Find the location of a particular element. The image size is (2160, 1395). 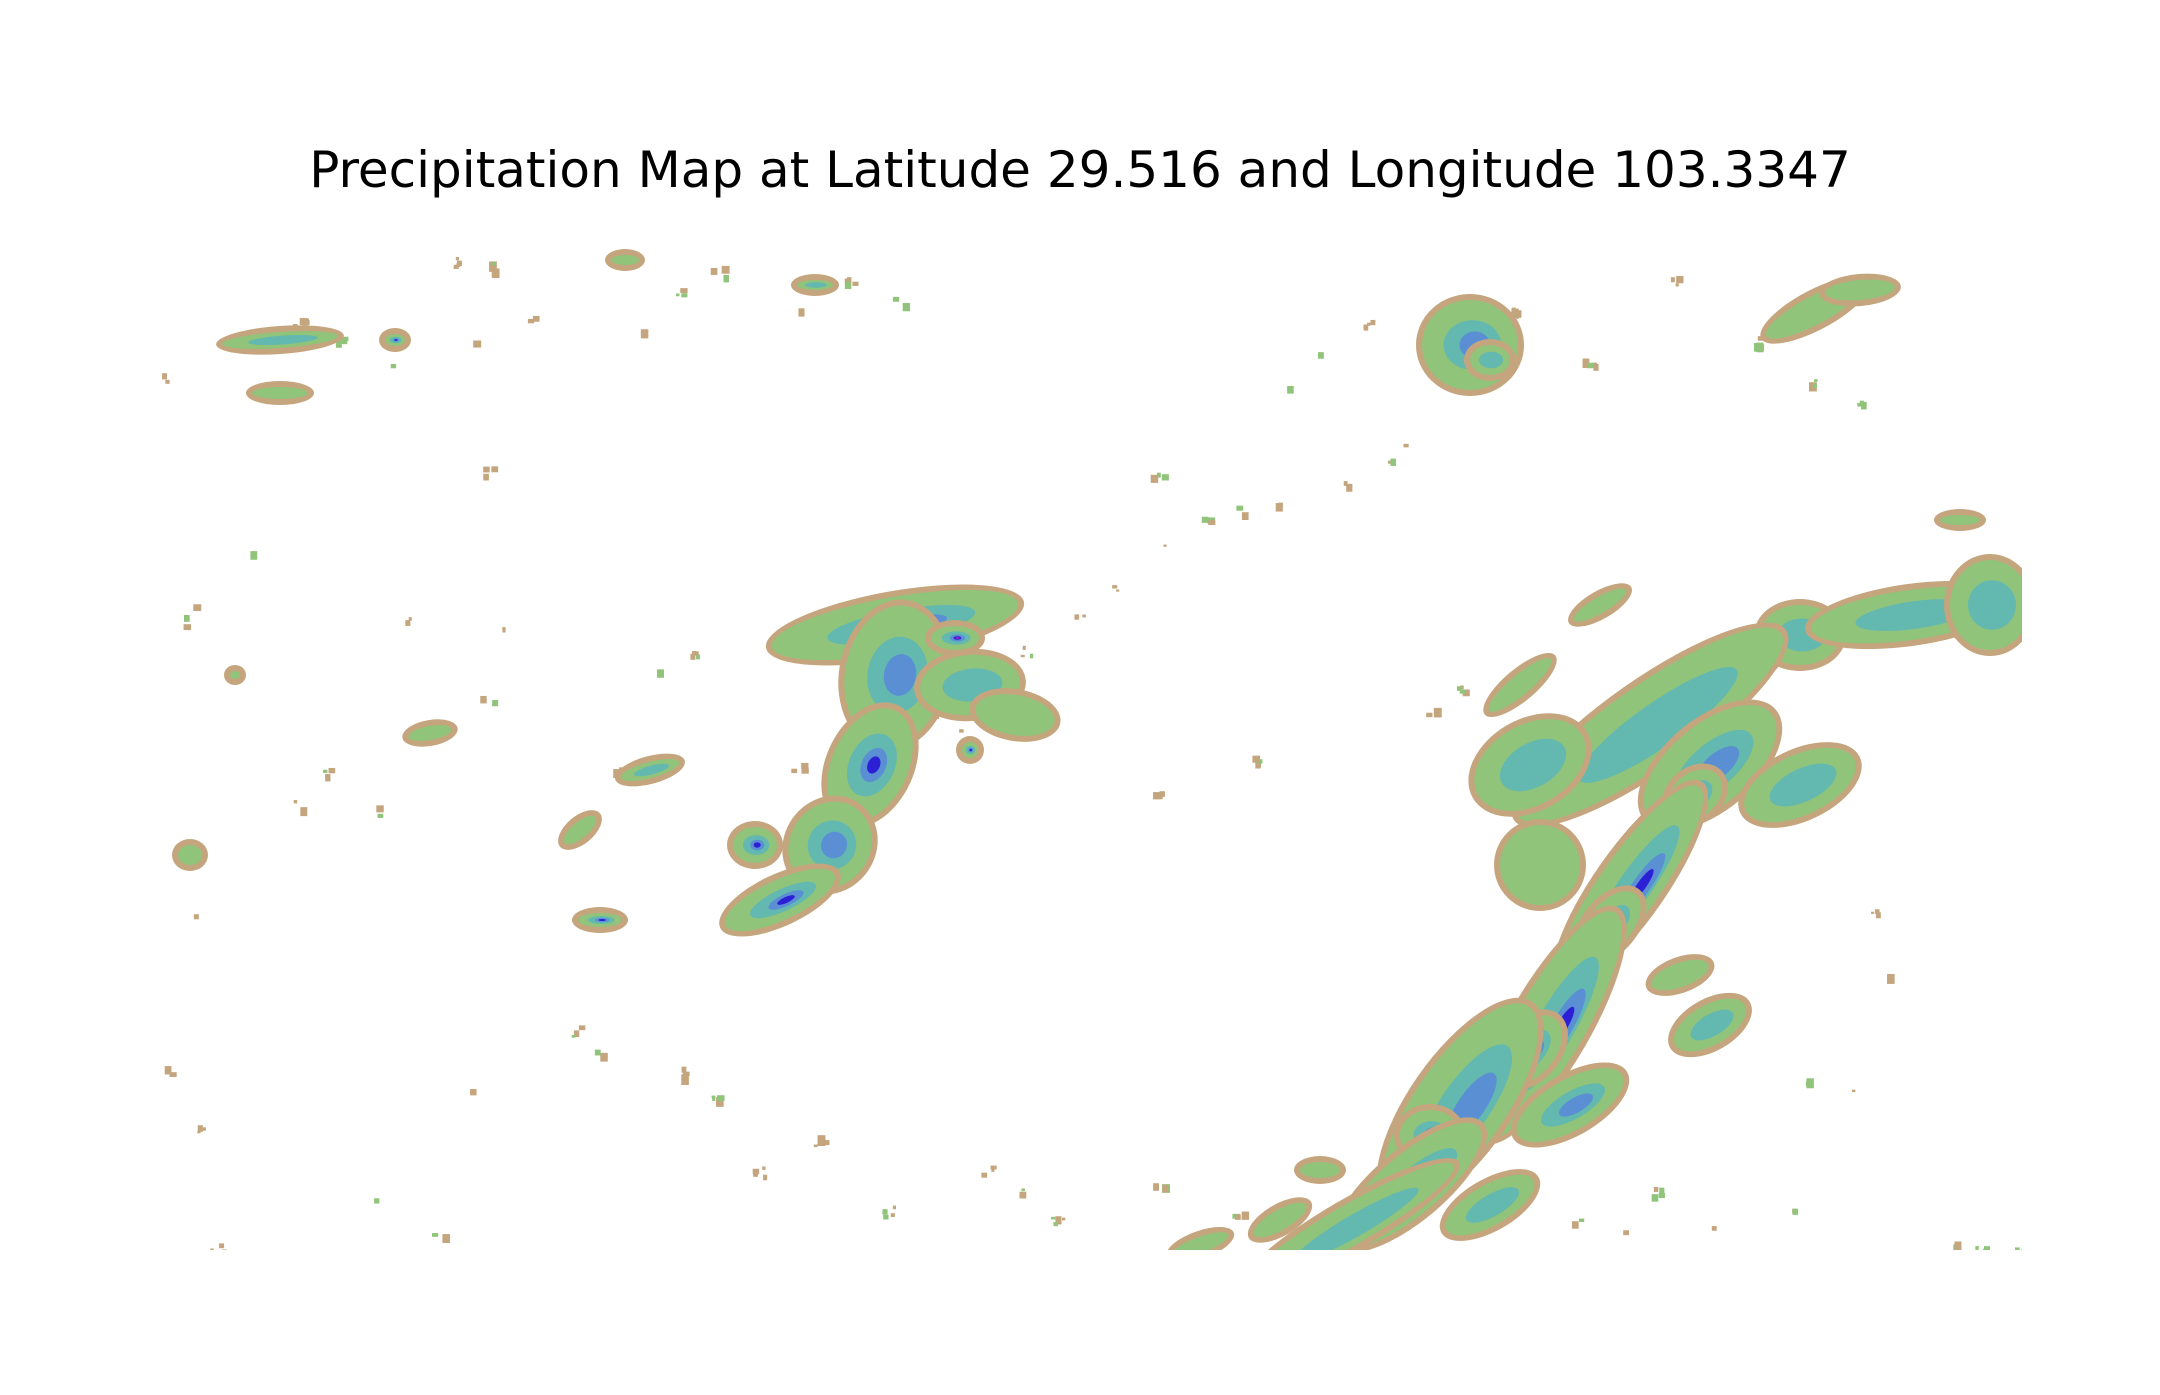

precip-cell-extreme is located at coordinates (957, 638).